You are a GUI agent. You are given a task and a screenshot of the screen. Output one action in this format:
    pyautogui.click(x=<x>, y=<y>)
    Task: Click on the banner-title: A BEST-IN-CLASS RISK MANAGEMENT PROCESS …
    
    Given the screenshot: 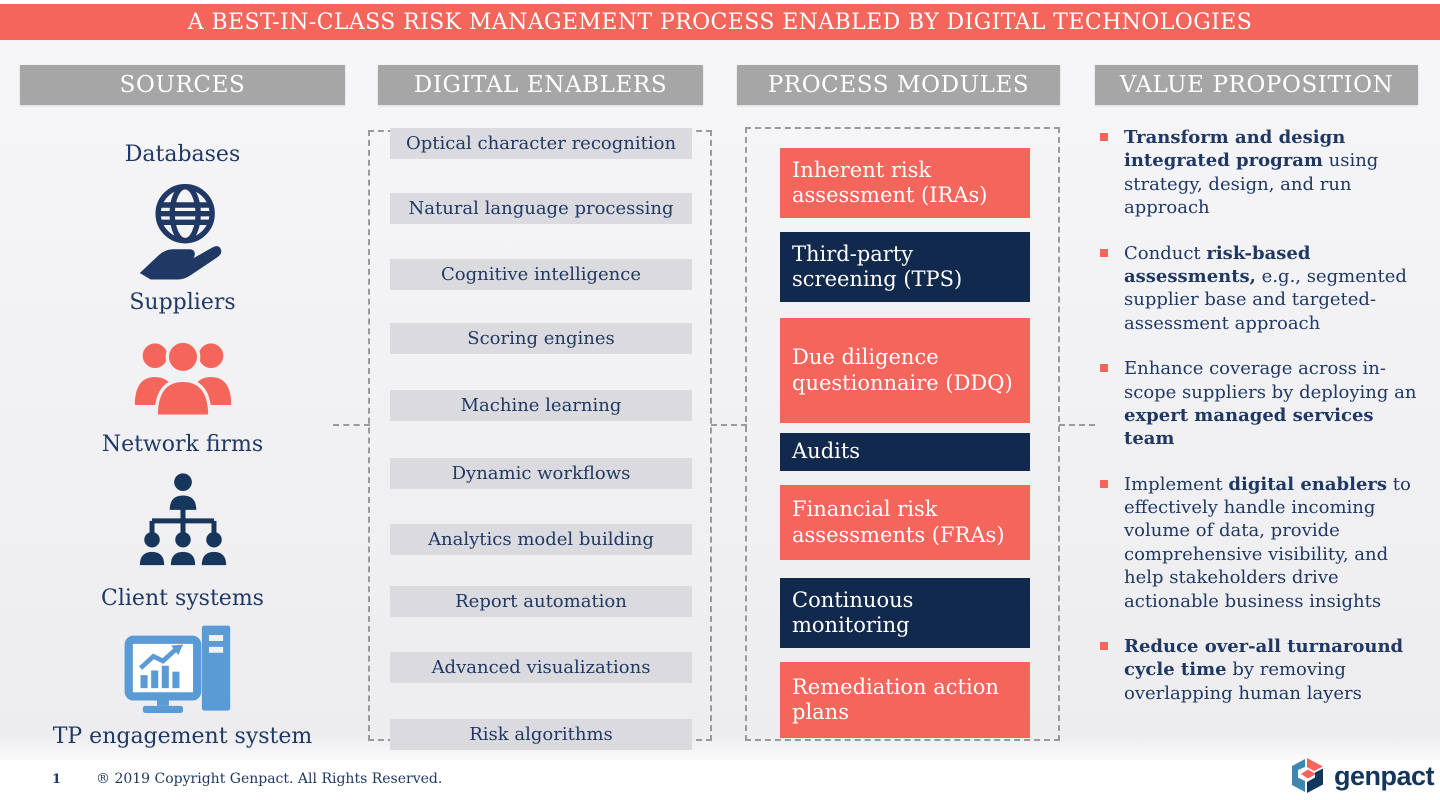 What is the action you would take?
    pyautogui.click(x=720, y=22)
    